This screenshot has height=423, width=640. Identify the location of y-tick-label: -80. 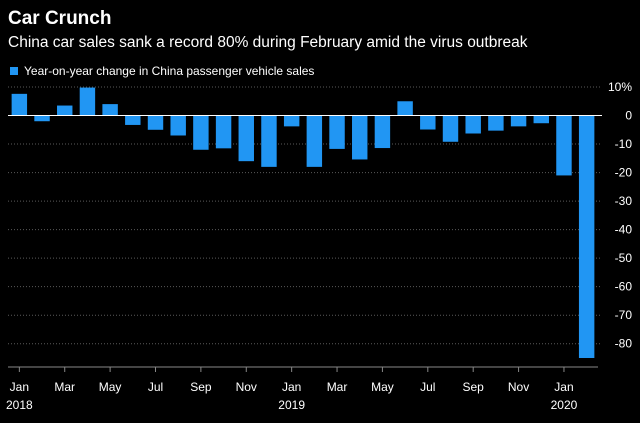
(624, 344).